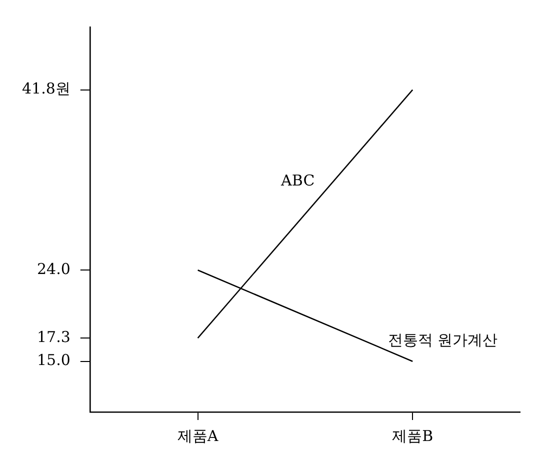 This screenshot has width=540, height=466. I want to click on y-tick-label: 17.3, so click(53, 337).